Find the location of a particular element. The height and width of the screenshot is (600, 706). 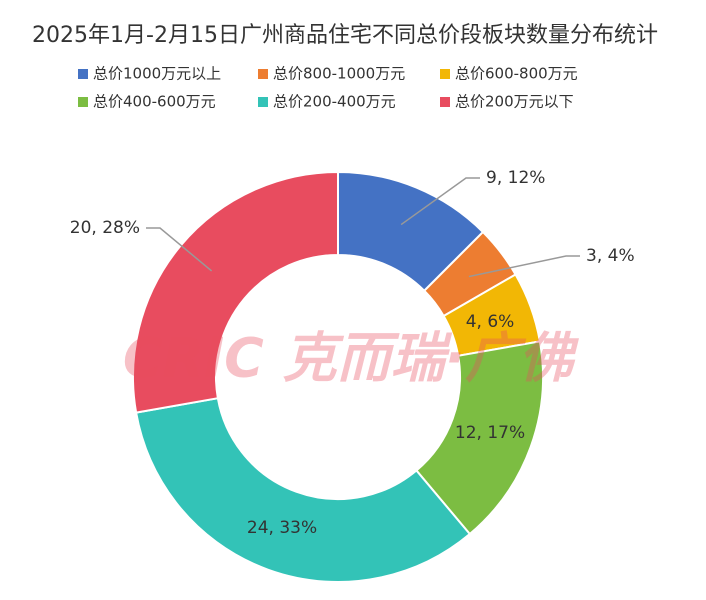

data-label: 24, 33% is located at coordinates (282, 528).